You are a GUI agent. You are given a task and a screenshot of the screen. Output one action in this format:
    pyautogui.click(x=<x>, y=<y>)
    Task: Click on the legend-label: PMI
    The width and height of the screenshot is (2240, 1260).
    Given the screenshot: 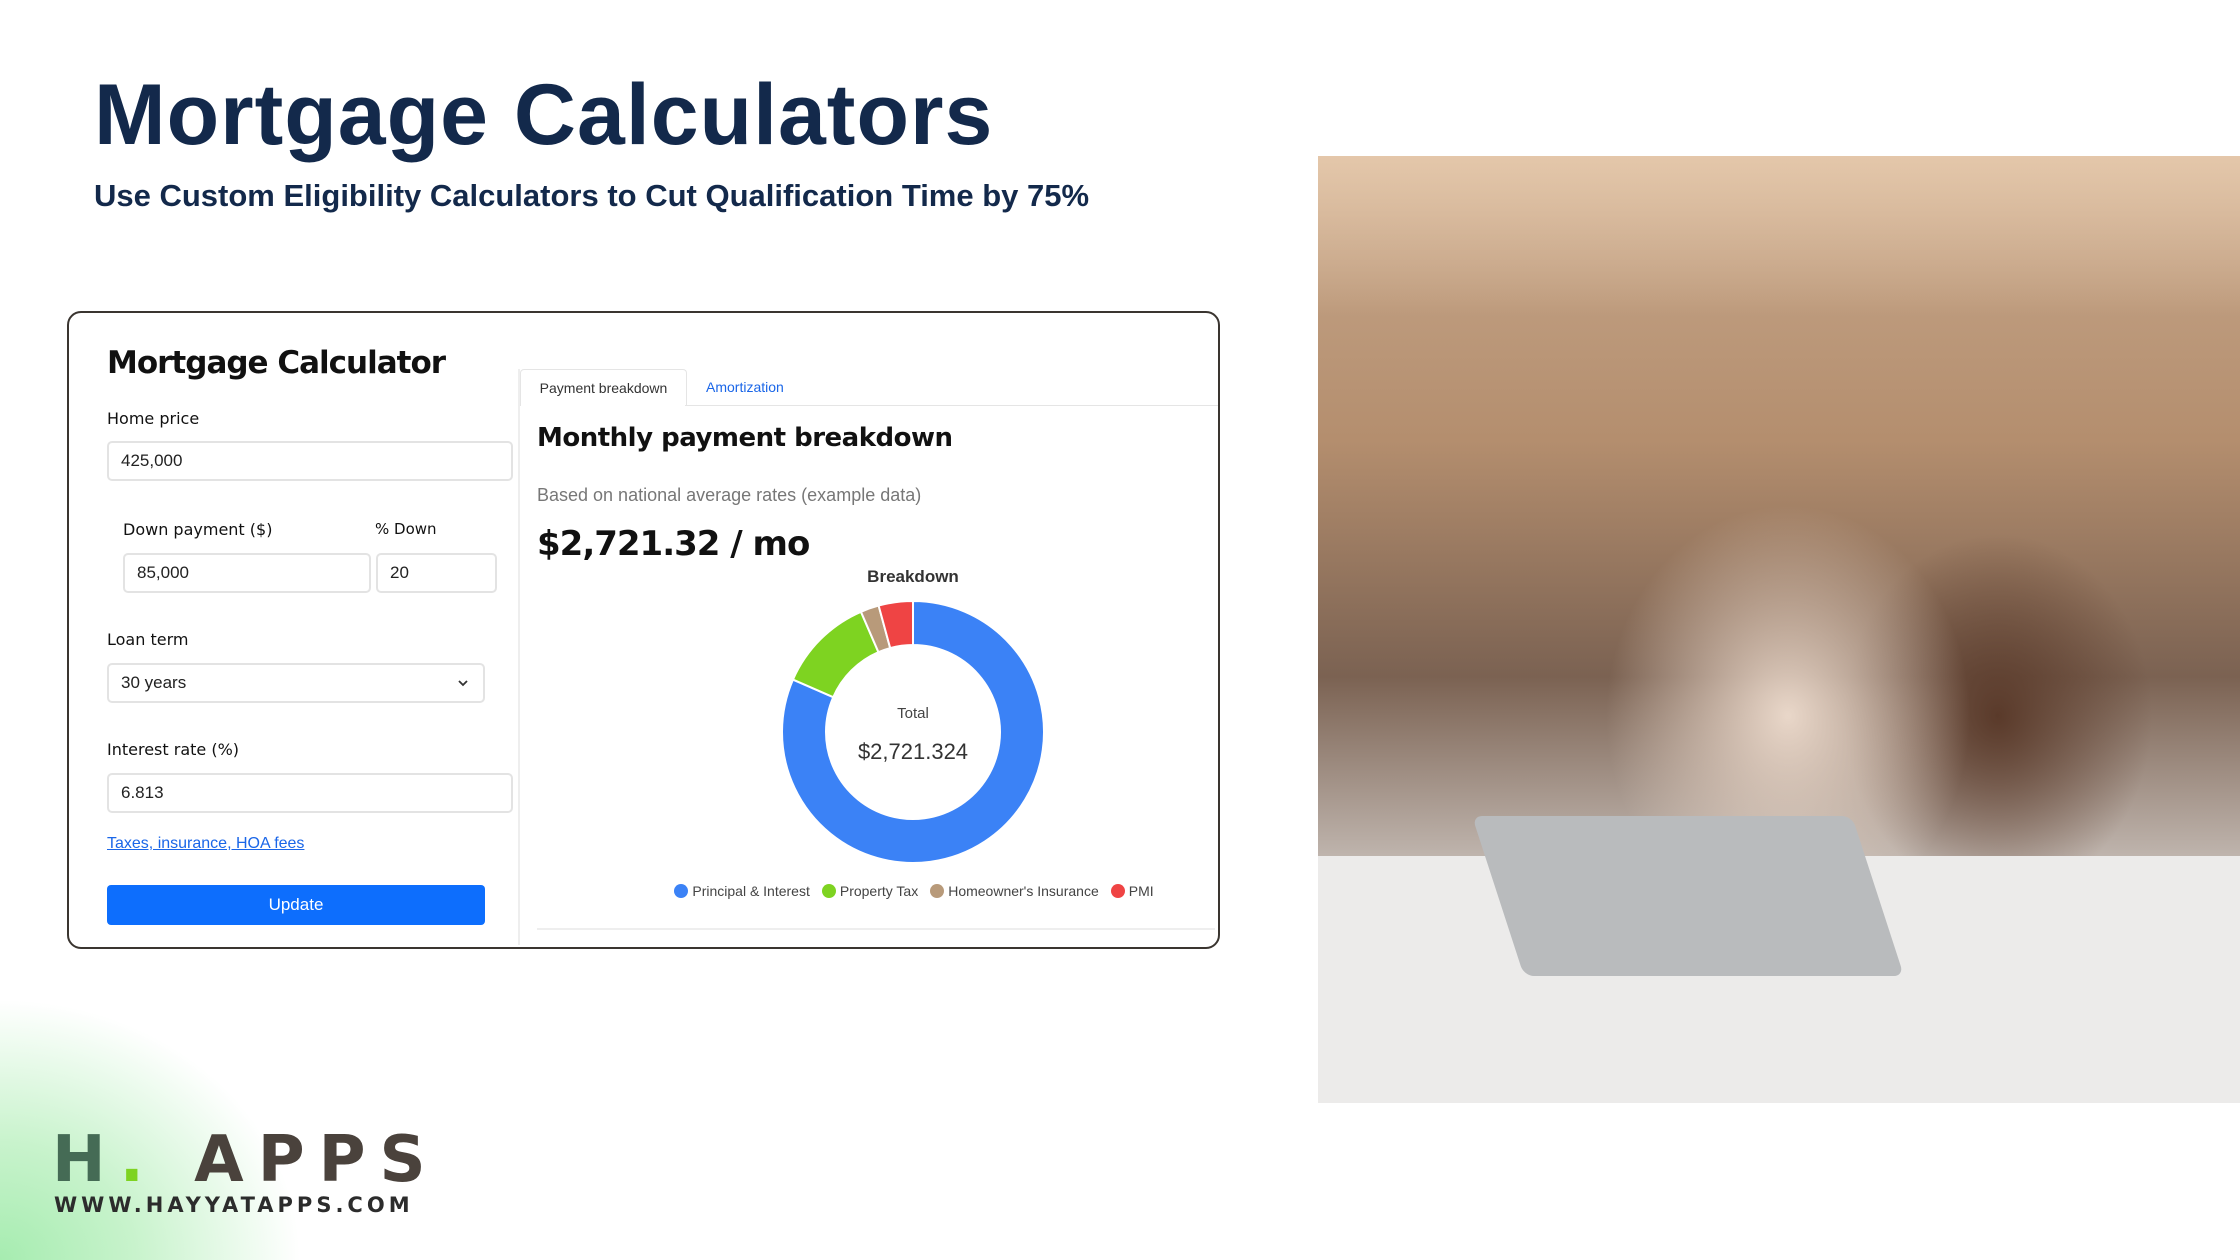 What is the action you would take?
    pyautogui.click(x=1141, y=891)
    